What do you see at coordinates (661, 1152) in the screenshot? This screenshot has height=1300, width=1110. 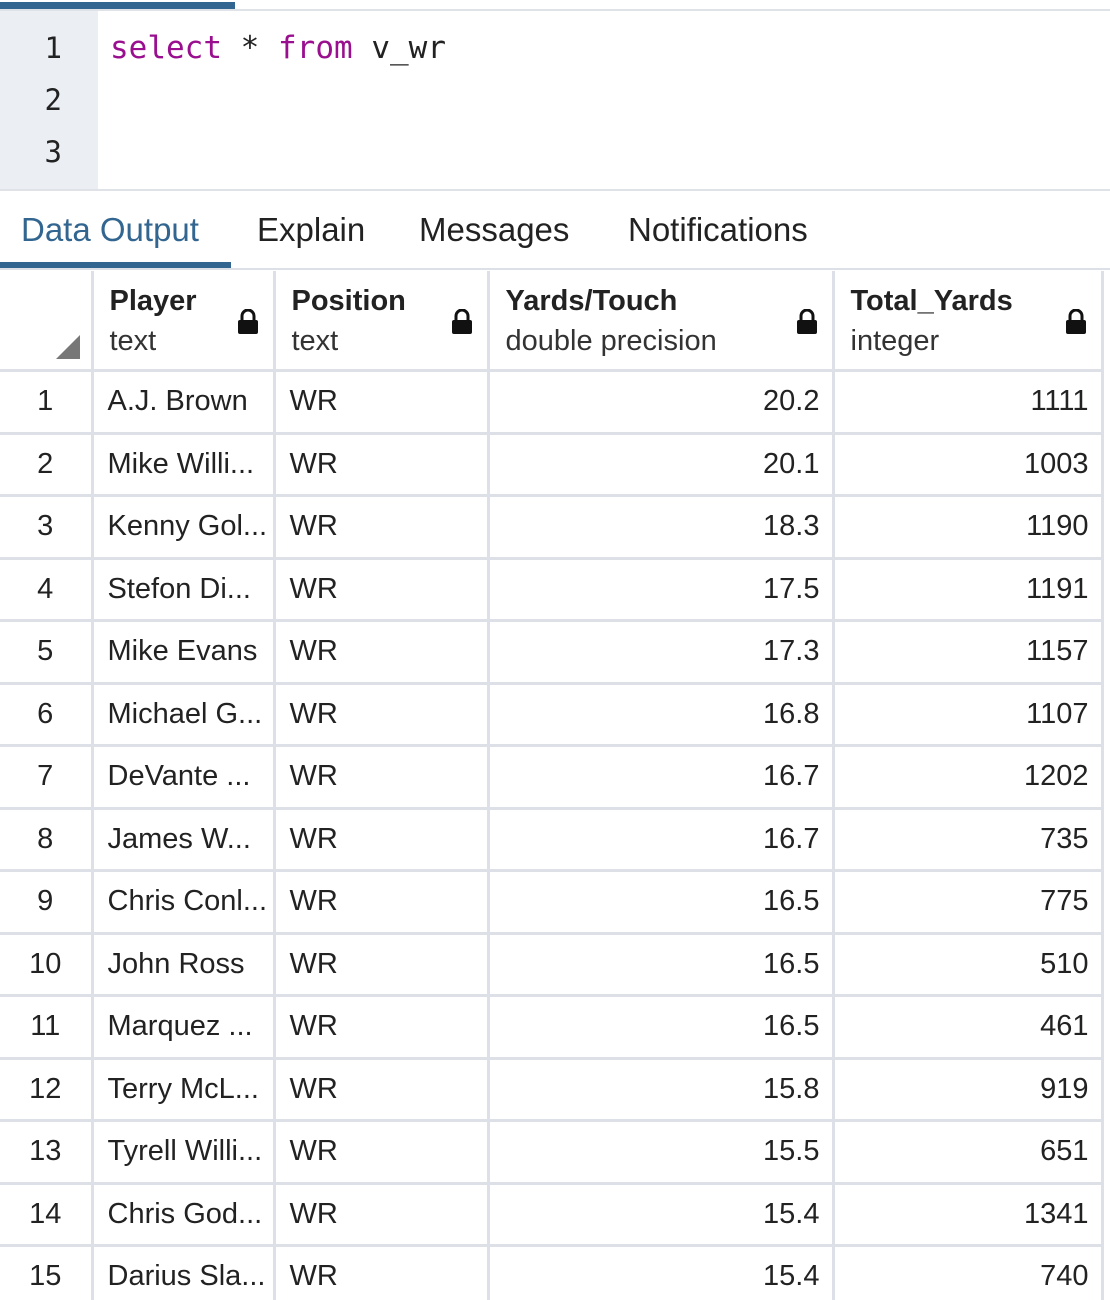 I see `cell-yards-touch: 15.5` at bounding box center [661, 1152].